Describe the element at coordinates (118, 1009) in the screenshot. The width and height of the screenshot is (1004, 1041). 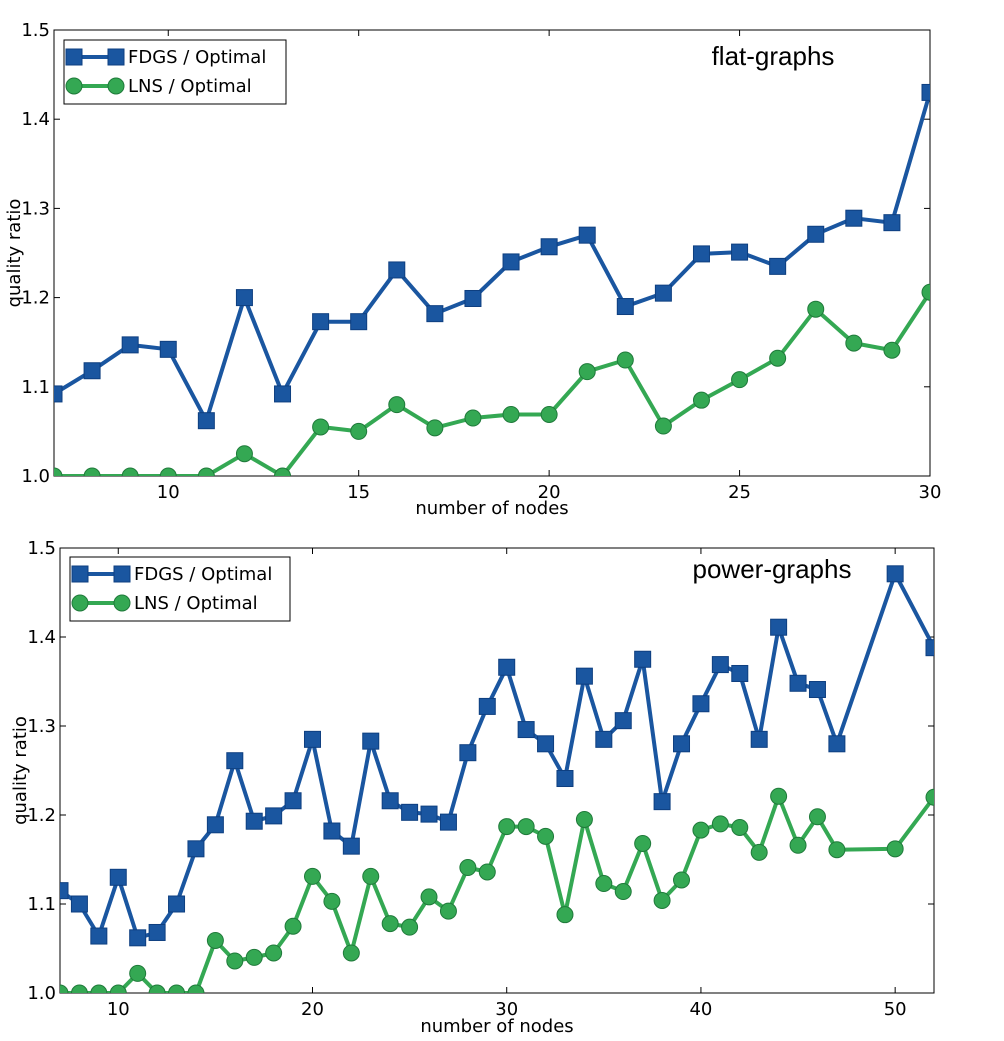
I see `x-tick-label: 10` at that location.